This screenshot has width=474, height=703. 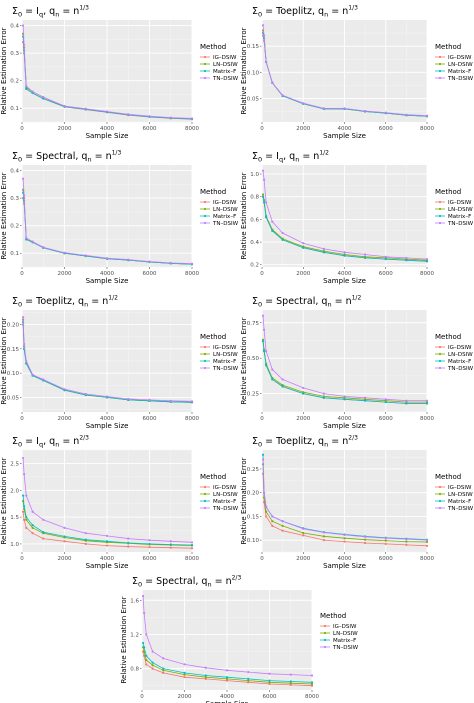 What do you see at coordinates (65, 129) in the screenshot?
I see `x-tick-label: 2000` at bounding box center [65, 129].